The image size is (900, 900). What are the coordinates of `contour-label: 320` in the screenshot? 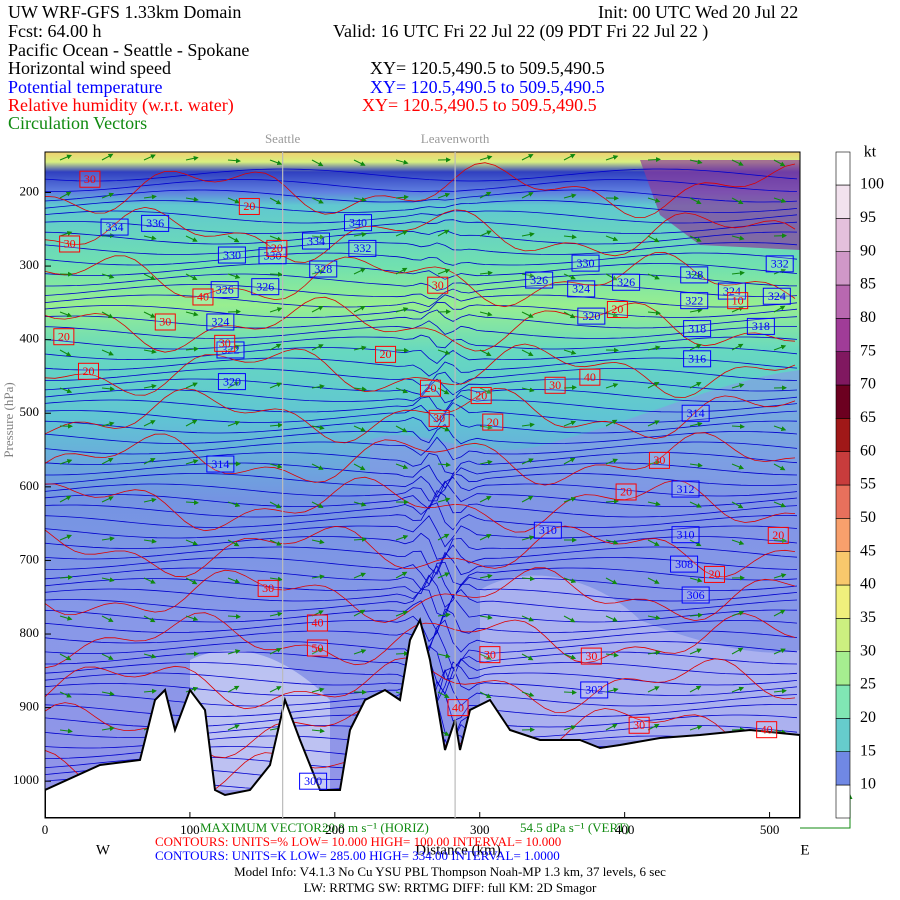 It's located at (591, 316).